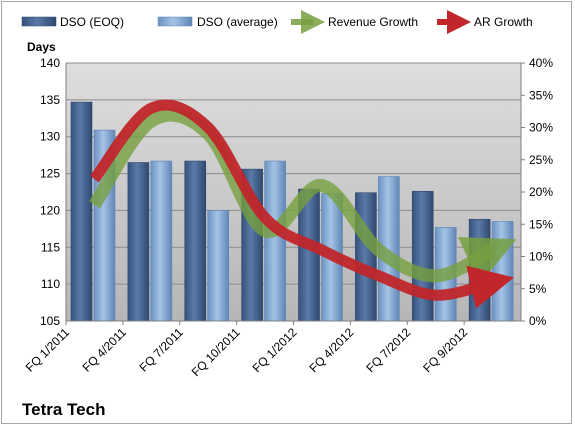 Image resolution: width=575 pixels, height=427 pixels. I want to click on y-right-tick-label: 0%, so click(538, 321).